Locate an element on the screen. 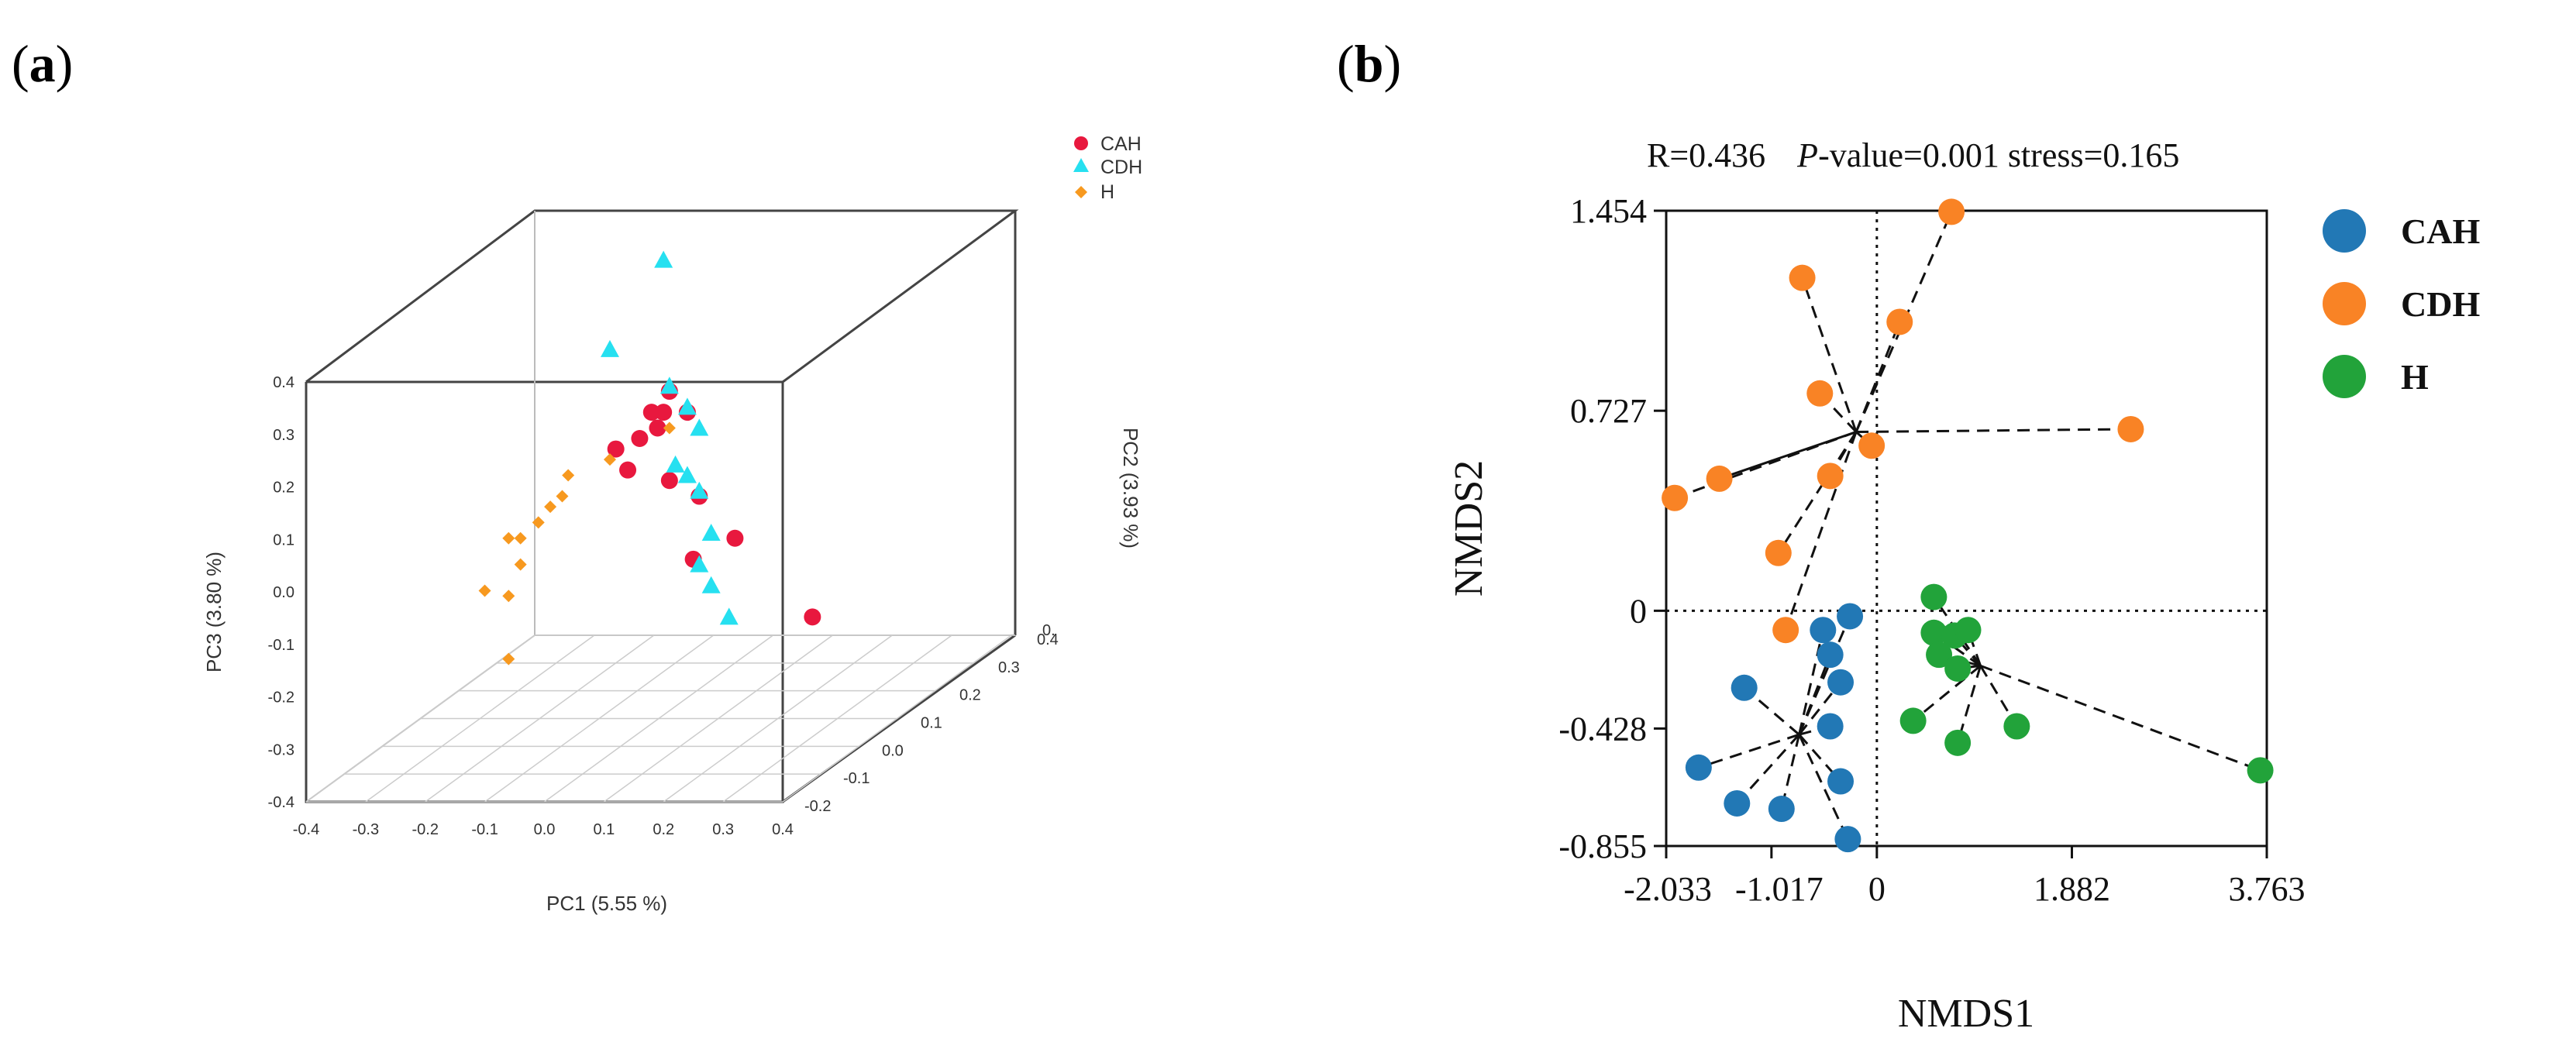  pca-y-top-tick: 0. is located at coordinates (1049, 630).